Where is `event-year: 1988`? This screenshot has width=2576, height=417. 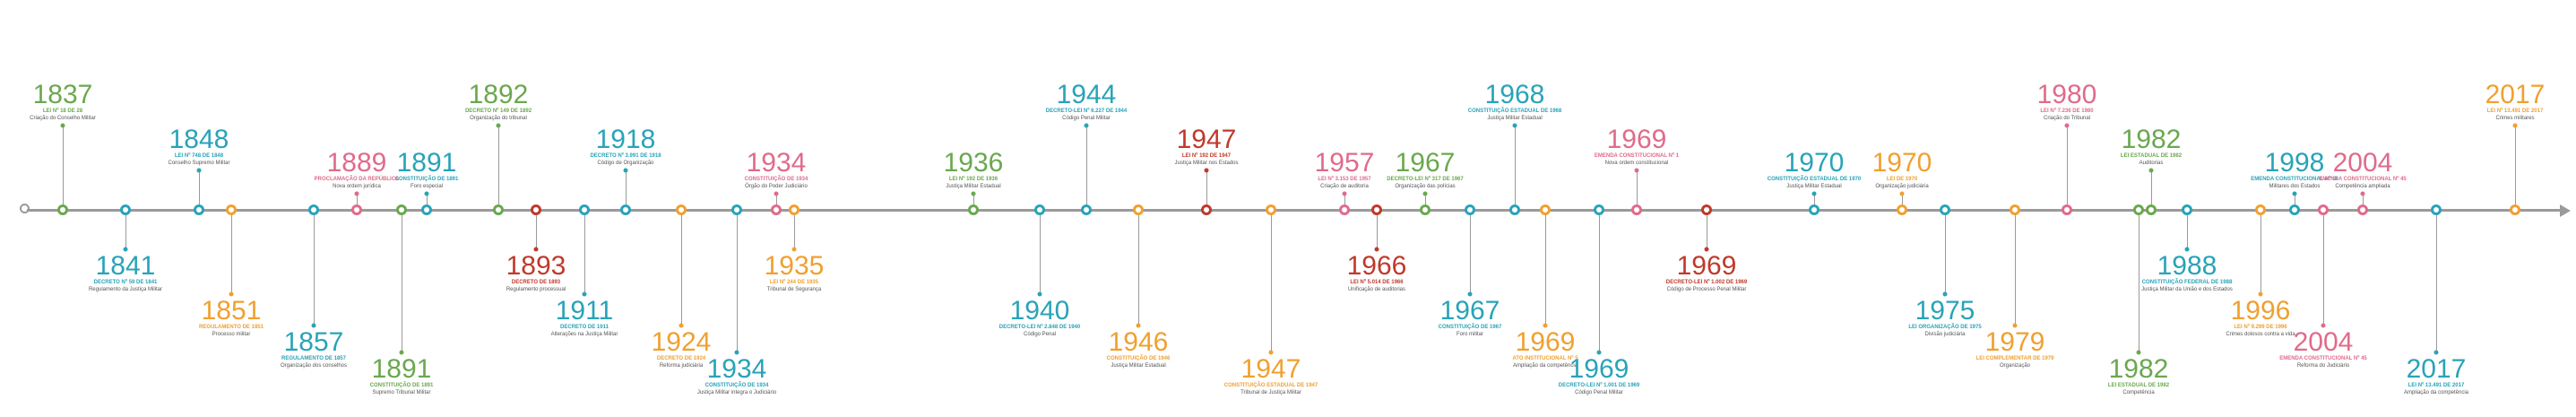
event-year: 1988 is located at coordinates (2187, 266).